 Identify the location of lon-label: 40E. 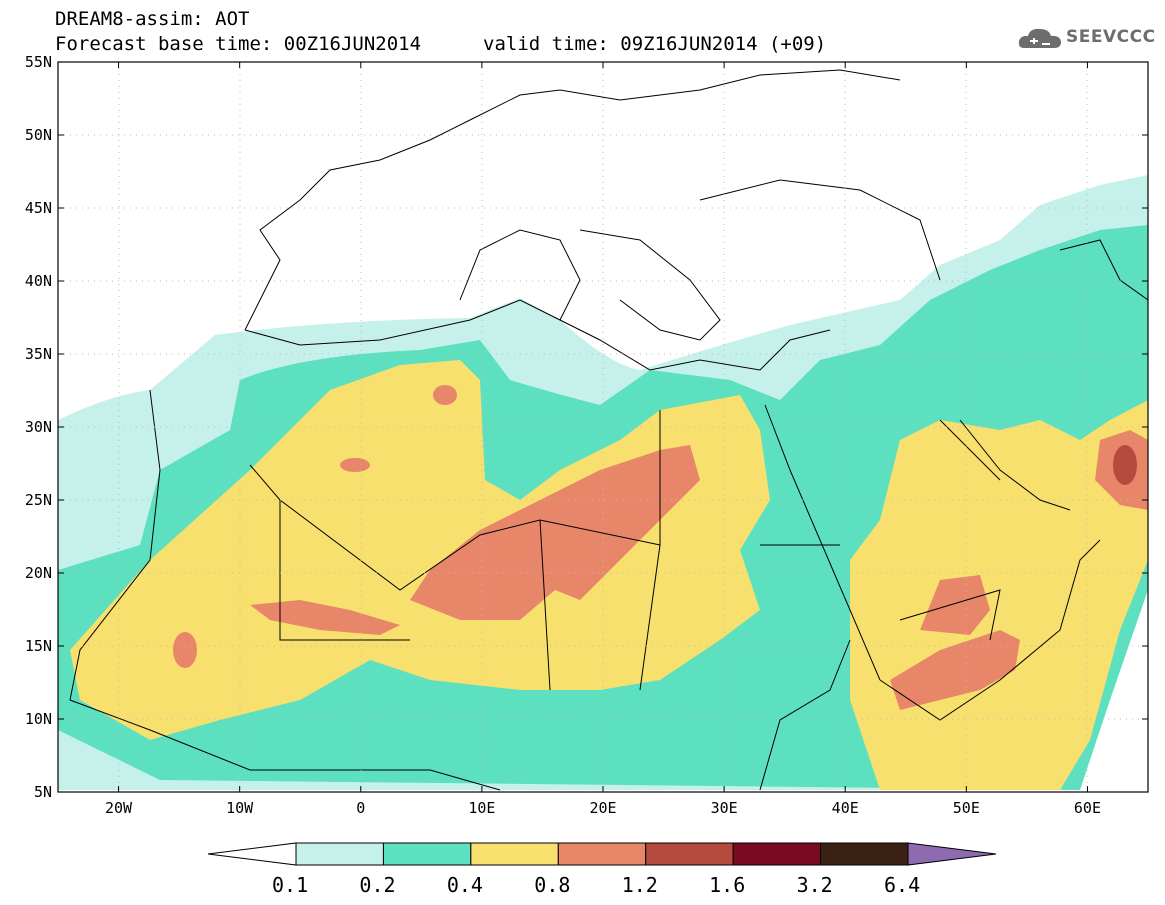
(845, 808).